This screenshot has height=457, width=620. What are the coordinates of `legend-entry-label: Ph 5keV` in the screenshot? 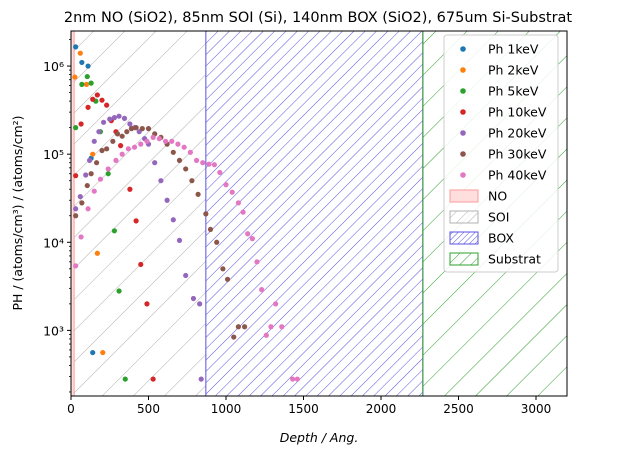 It's located at (513, 91).